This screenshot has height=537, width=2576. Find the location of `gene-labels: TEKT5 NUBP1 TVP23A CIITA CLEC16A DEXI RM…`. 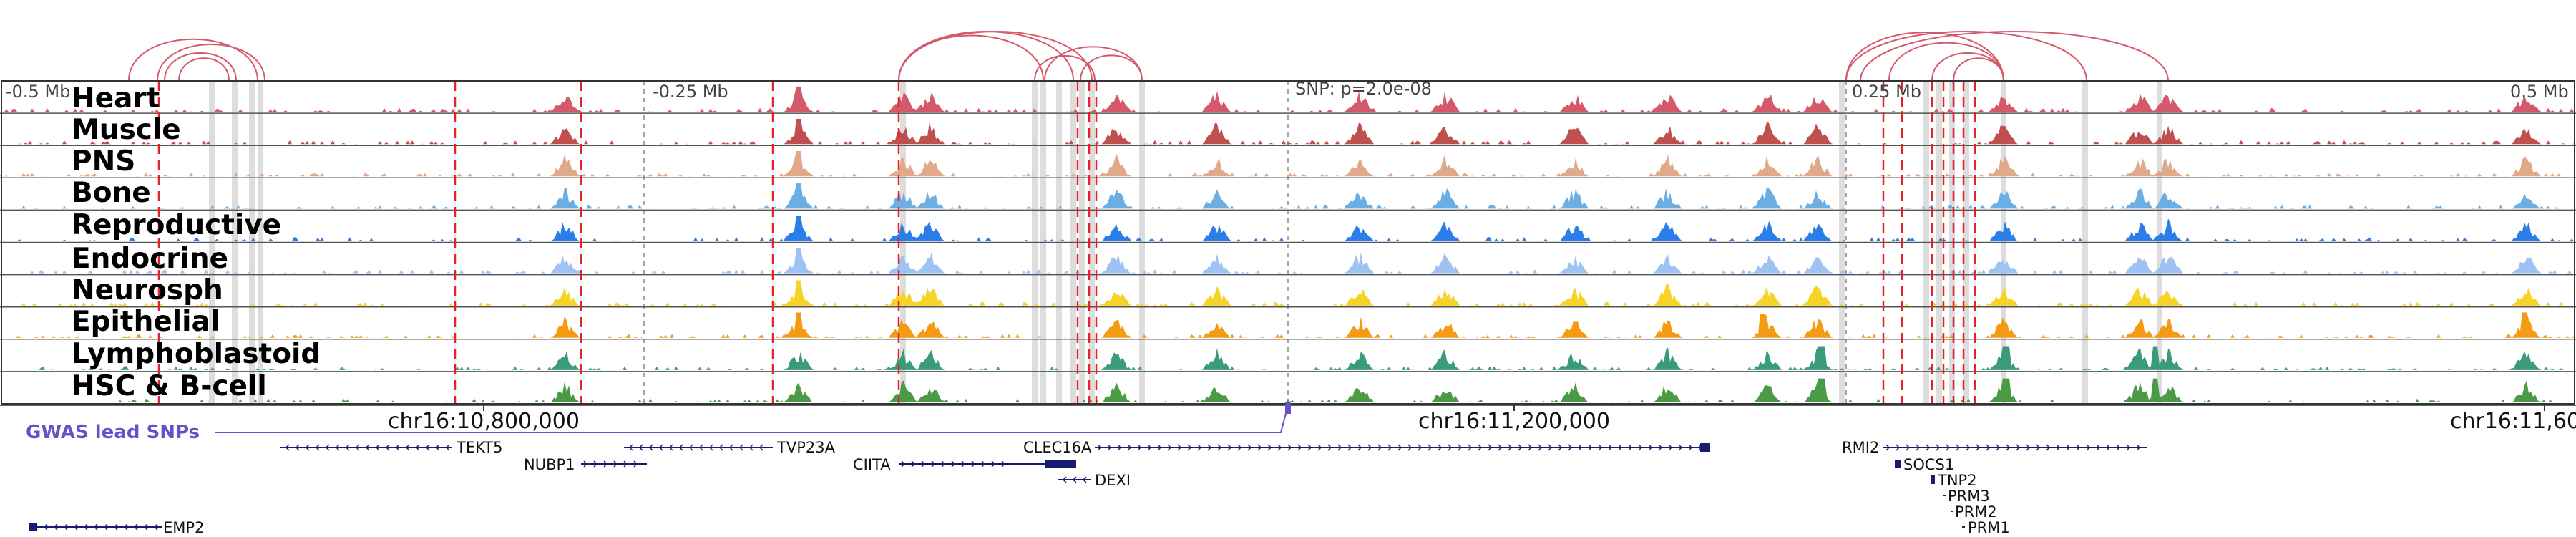

gene-labels: TEKT5 NUBP1 TVP23A CIITA CLEC16A DEXI RM… is located at coordinates (1086, 487).